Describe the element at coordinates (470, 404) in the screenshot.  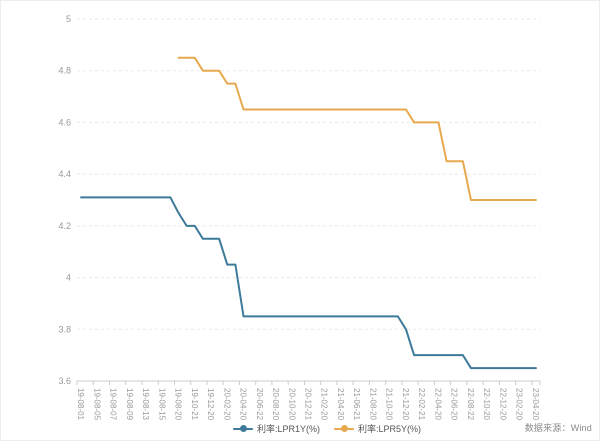
I see `svg-text: 22-08-22` at that location.